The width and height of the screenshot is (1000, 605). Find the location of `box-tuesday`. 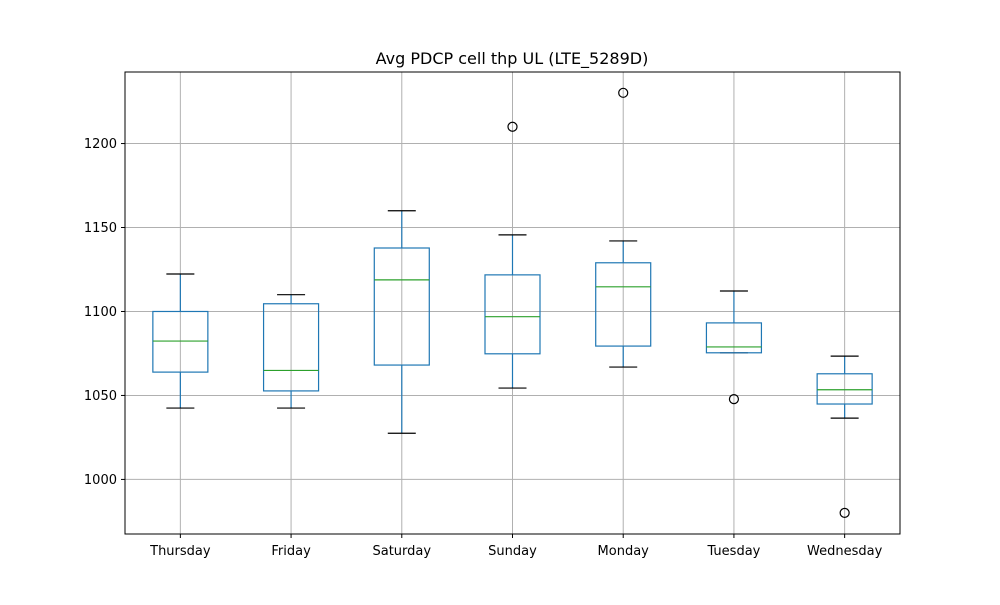

box-tuesday is located at coordinates (734, 347).